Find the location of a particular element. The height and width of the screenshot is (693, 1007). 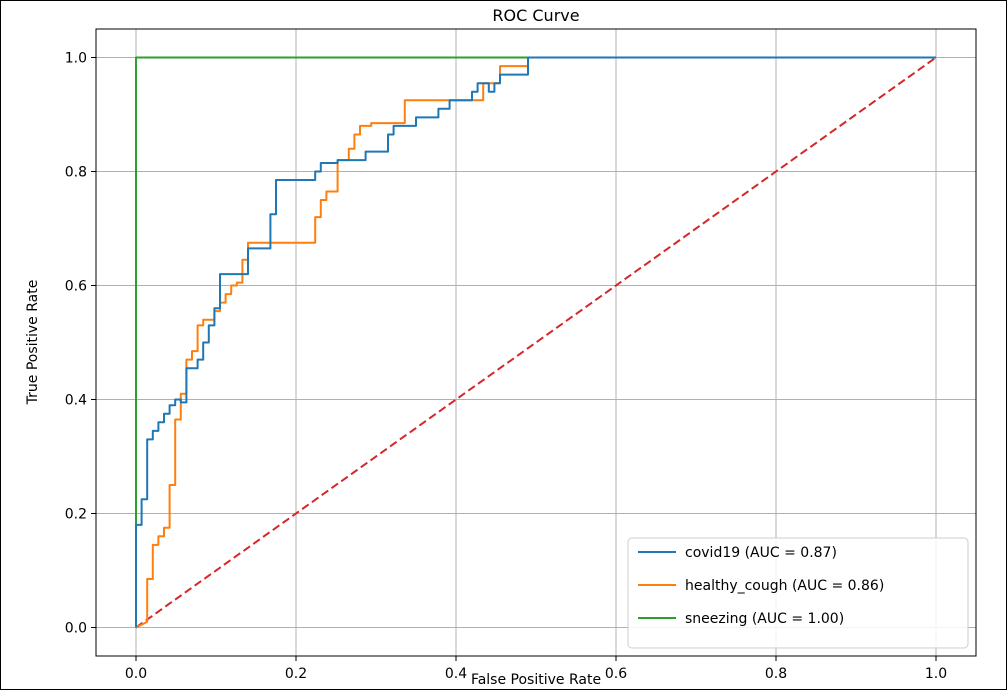

legend-label: sneezing (AUC = 1.00) is located at coordinates (764, 619).